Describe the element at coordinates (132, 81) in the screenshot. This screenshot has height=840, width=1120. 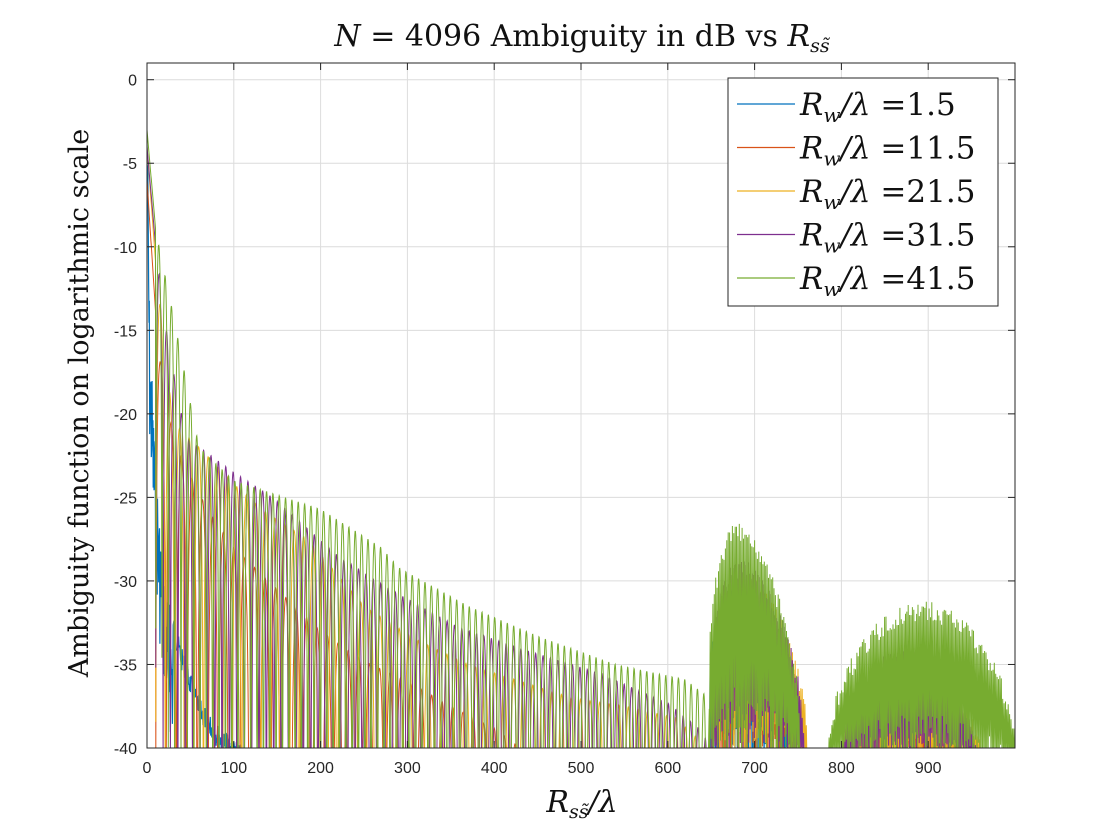
I see `y-tick-label: 0` at that location.